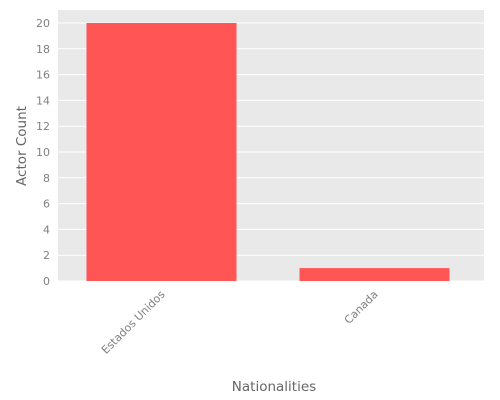  Describe the element at coordinates (43, 75) in the screenshot. I see `y-tick-label: 16` at that location.